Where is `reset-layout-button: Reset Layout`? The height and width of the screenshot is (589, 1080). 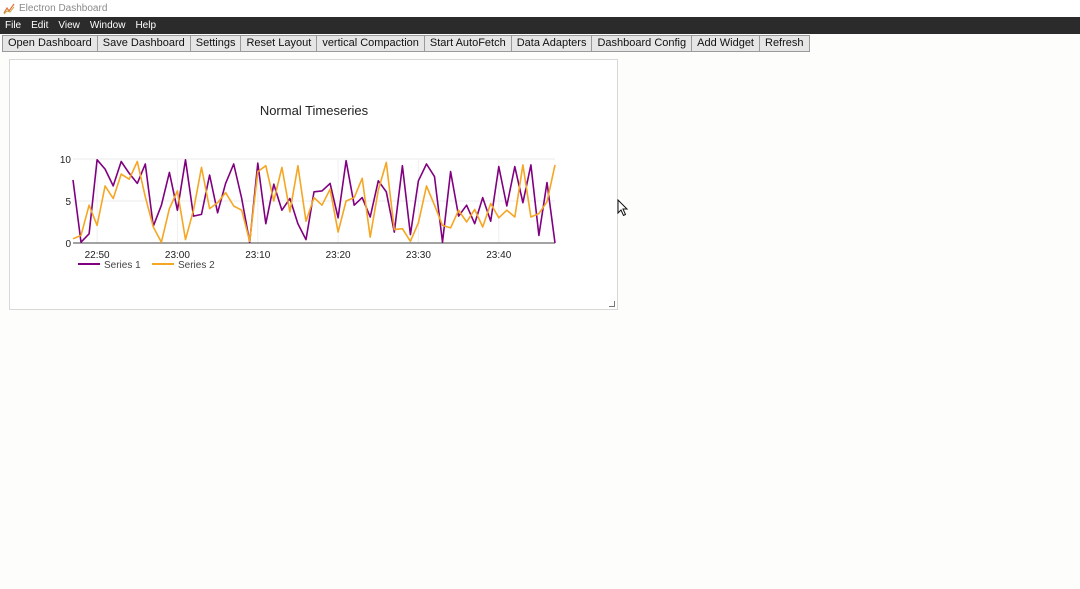
reset-layout-button: Reset Layout is located at coordinates (279, 43).